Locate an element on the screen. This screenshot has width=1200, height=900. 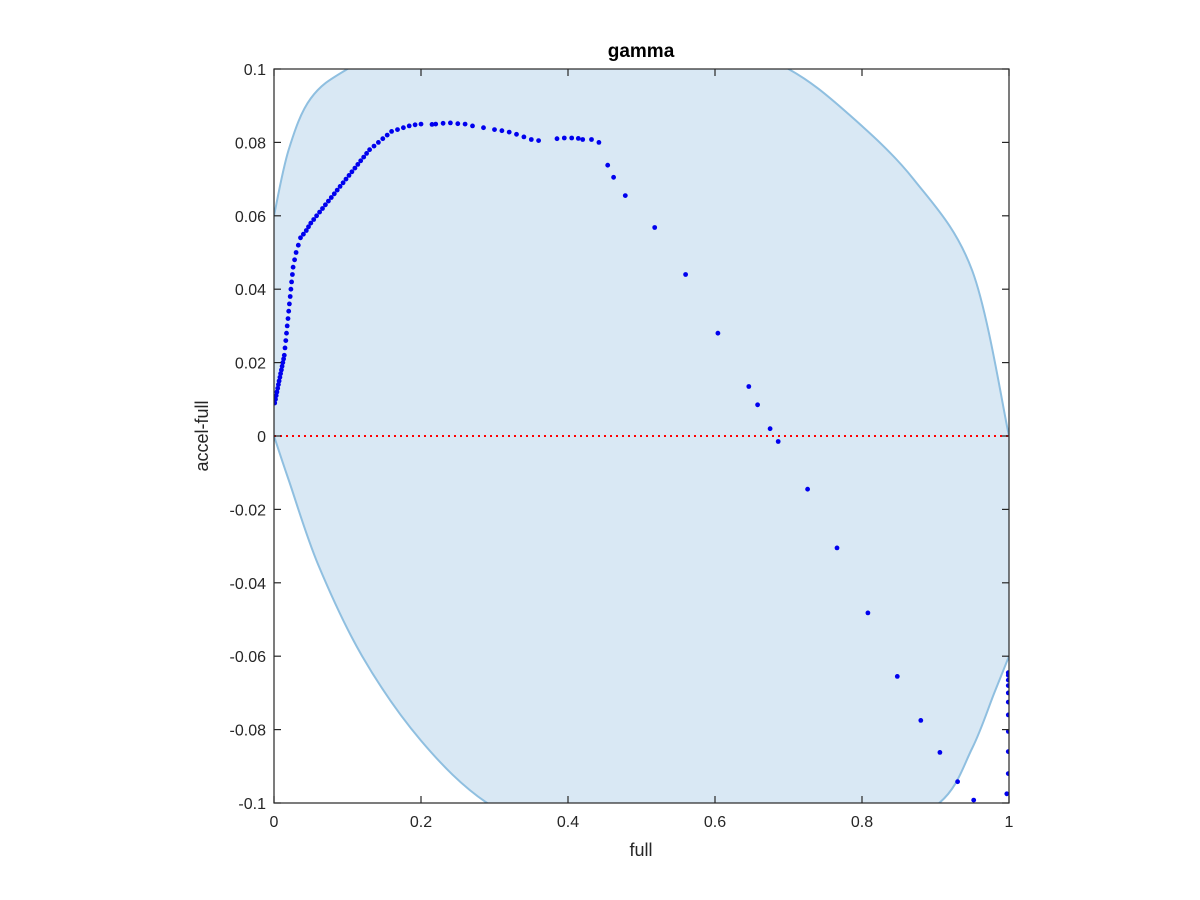
x-tick-label: 0 is located at coordinates (274, 822).